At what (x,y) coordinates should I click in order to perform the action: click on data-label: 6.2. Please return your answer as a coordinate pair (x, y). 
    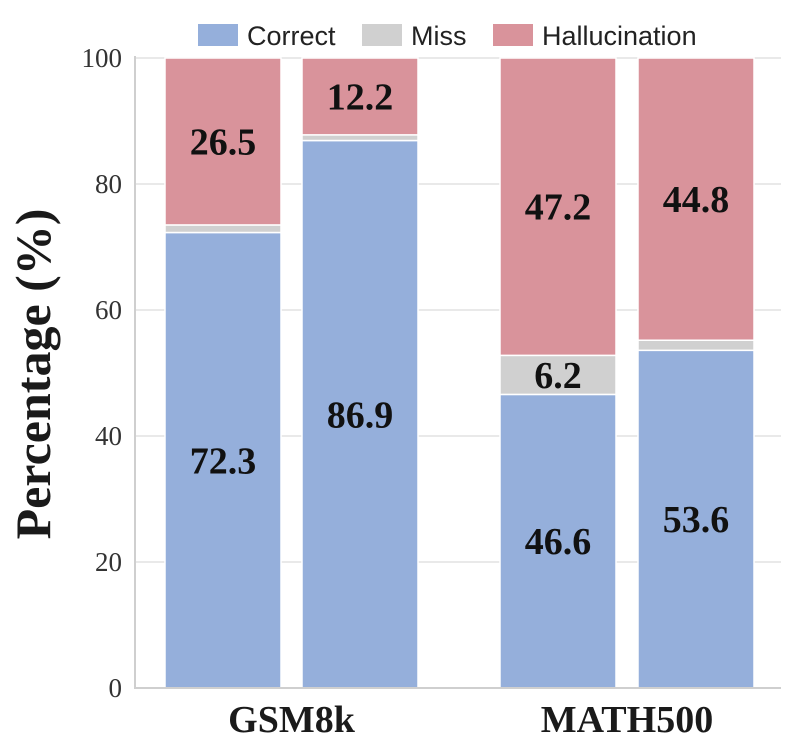
    Looking at the image, I should click on (558, 376).